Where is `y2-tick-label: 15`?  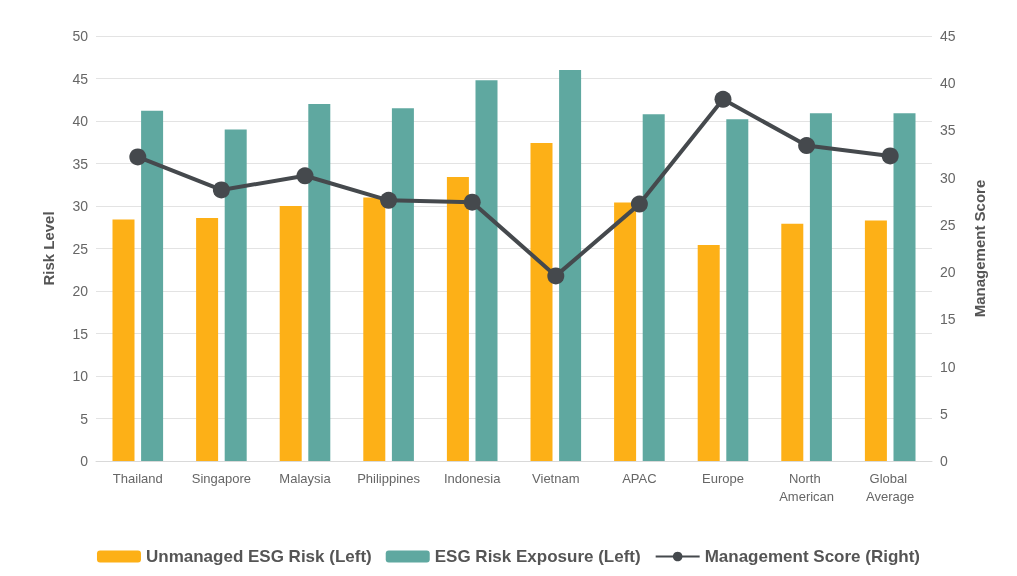
y2-tick-label: 15 is located at coordinates (948, 319).